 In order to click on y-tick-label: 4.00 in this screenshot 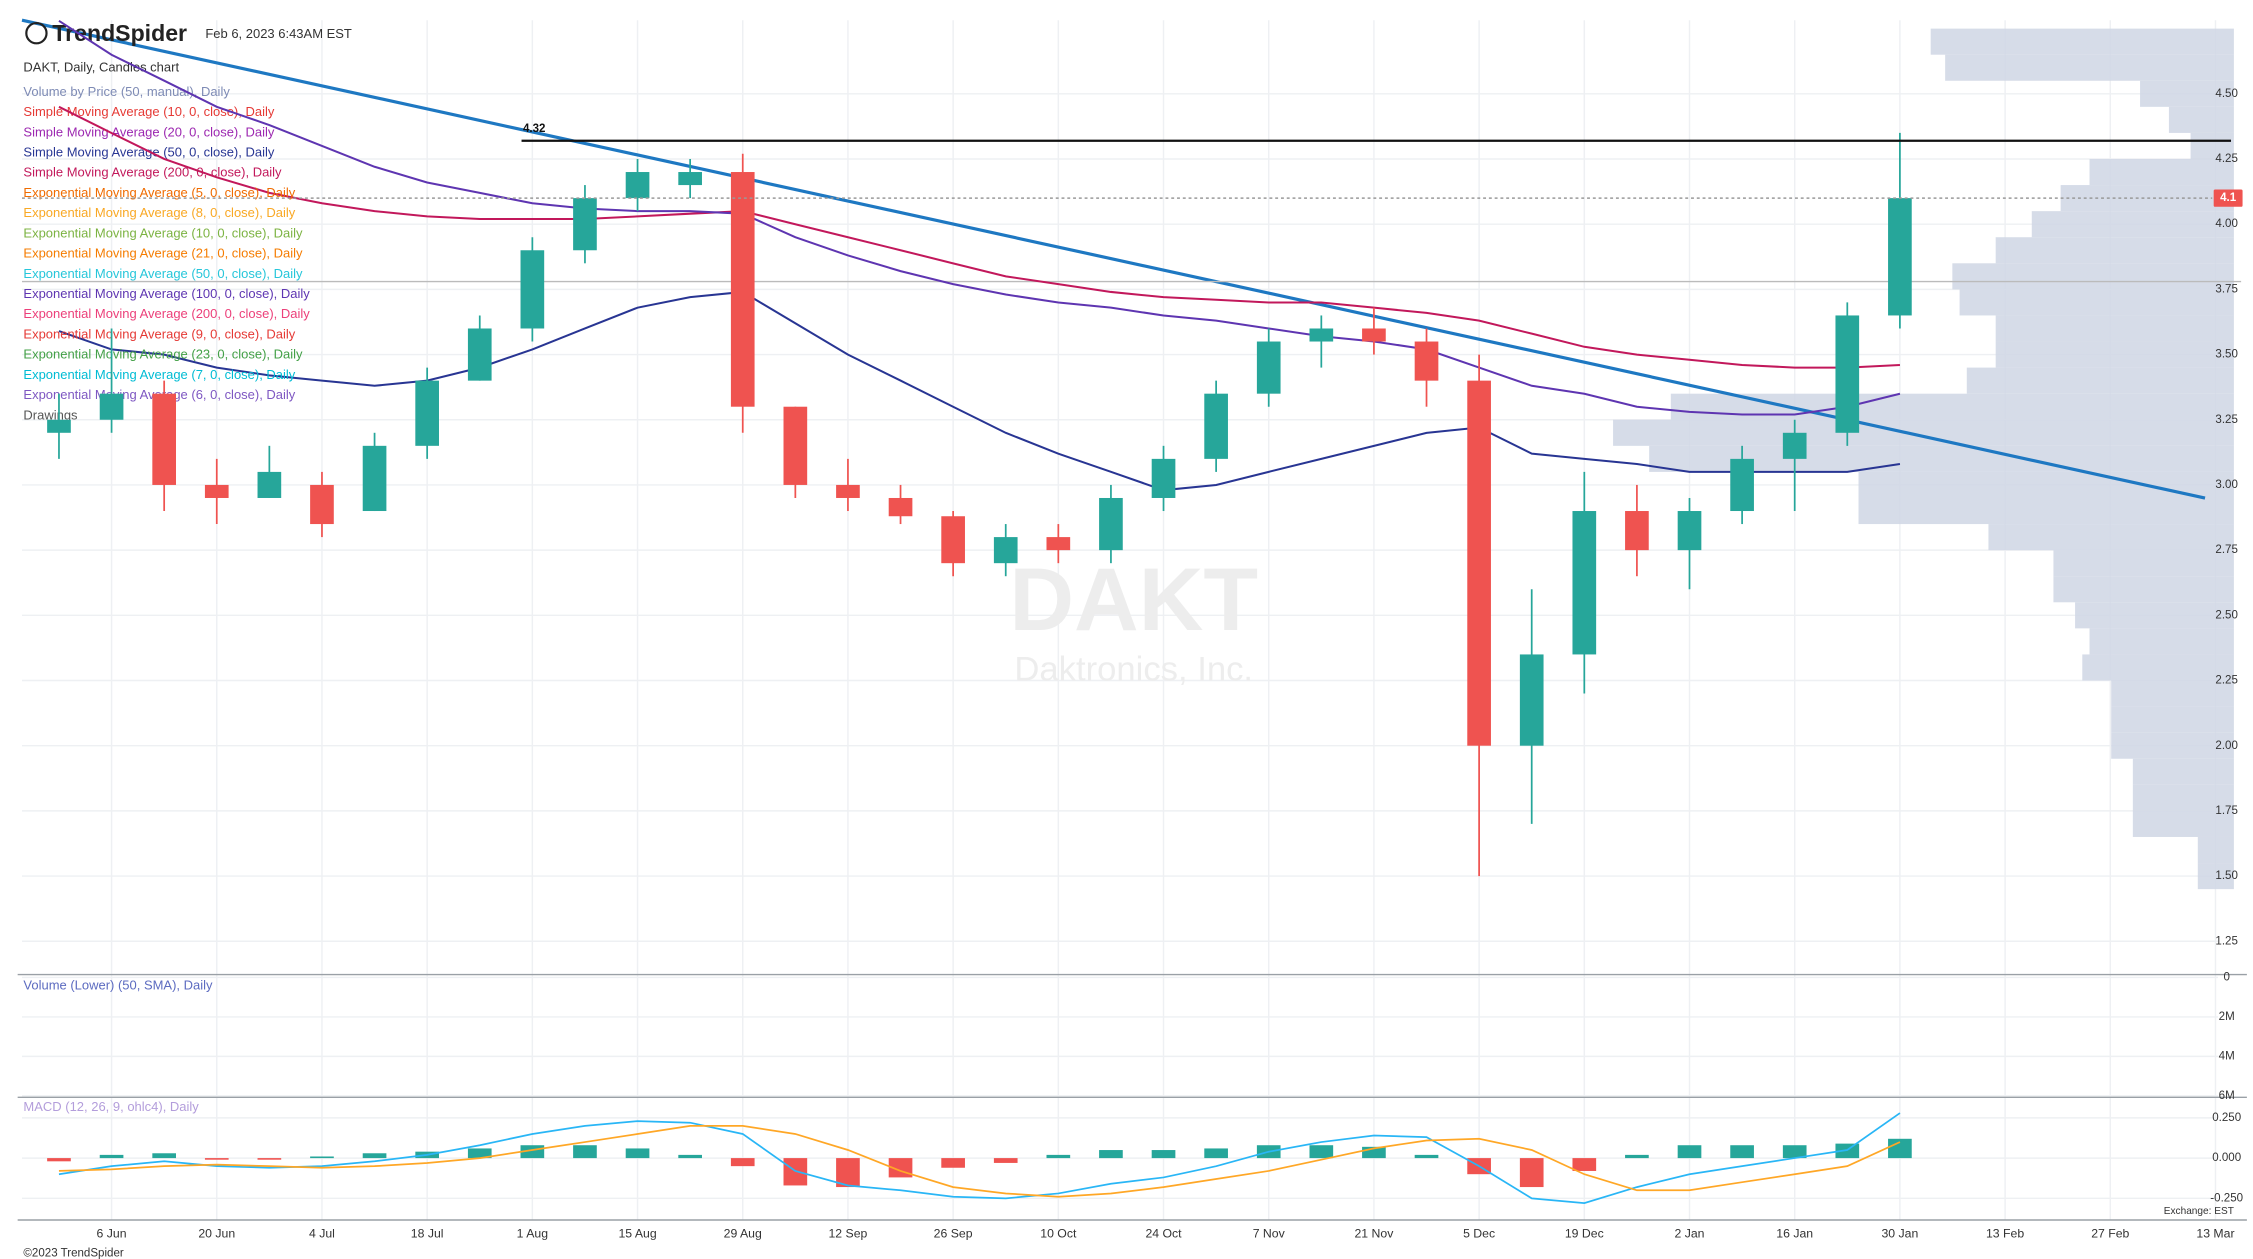, I will do `click(2226, 224)`.